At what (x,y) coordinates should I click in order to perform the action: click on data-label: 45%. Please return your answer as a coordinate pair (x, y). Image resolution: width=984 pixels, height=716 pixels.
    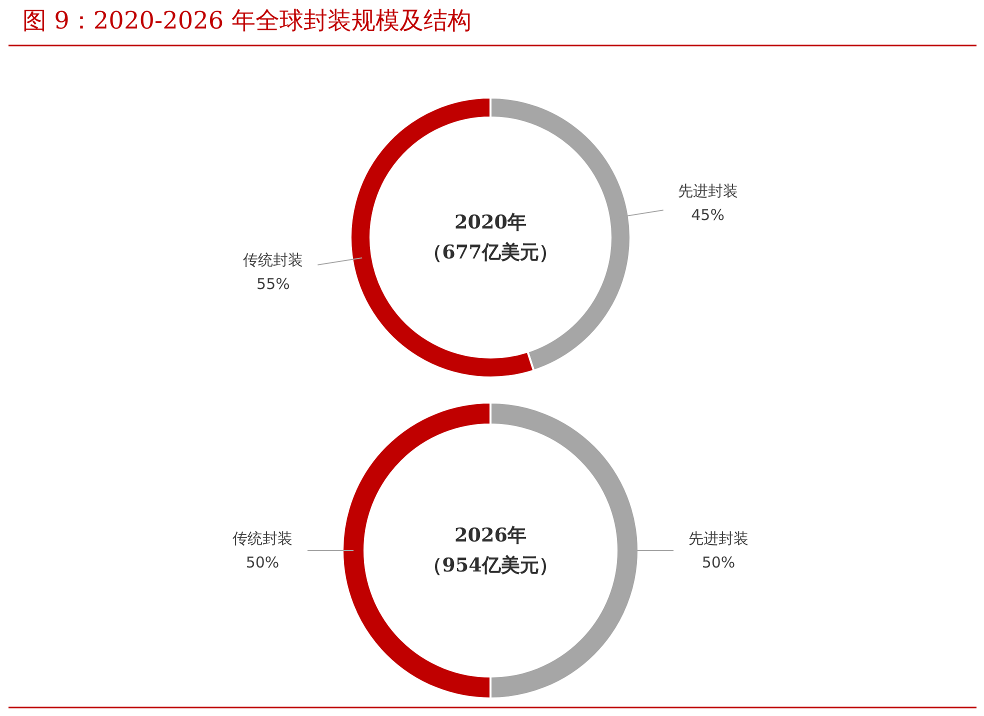
    Looking at the image, I should click on (707, 215).